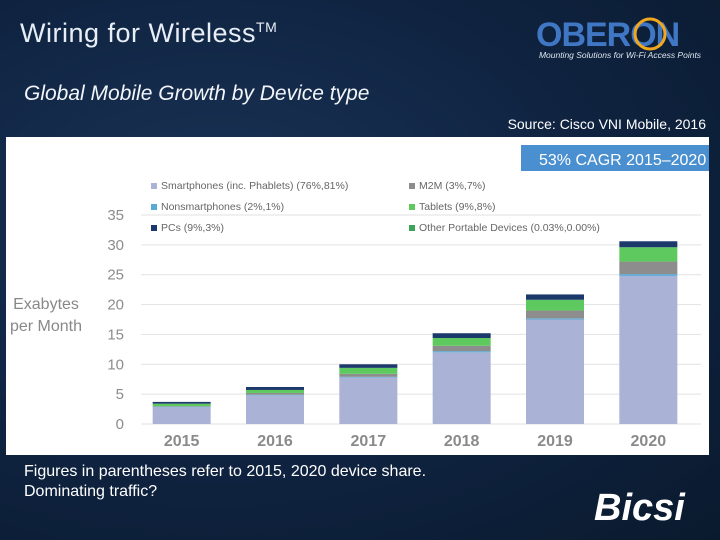 Image resolution: width=720 pixels, height=540 pixels. I want to click on bicsi-logo: Bicsi, so click(640, 507).